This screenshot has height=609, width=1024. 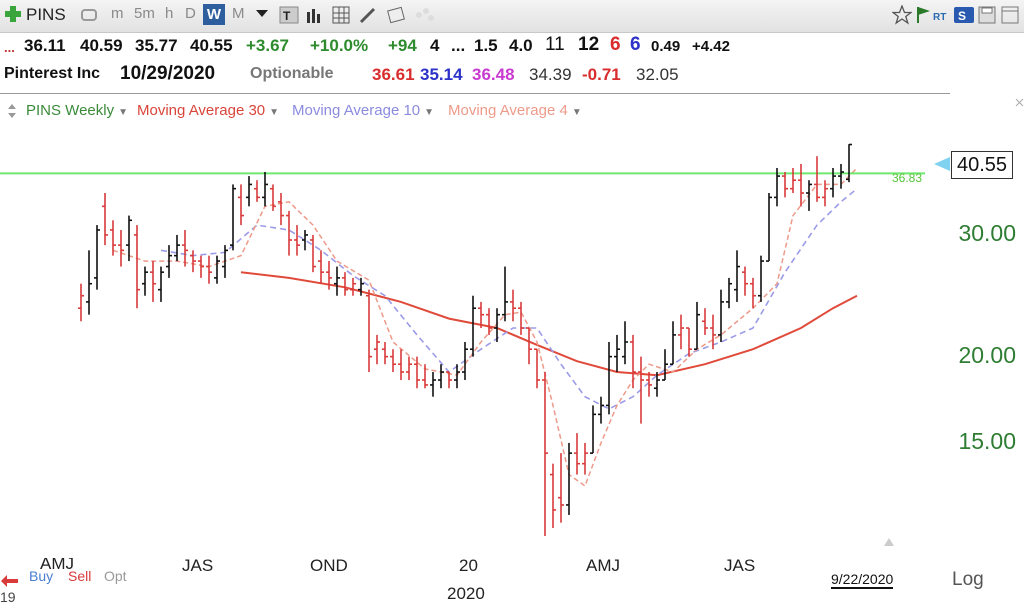 I want to click on log-scale-toggle: Log, so click(x=968, y=579).